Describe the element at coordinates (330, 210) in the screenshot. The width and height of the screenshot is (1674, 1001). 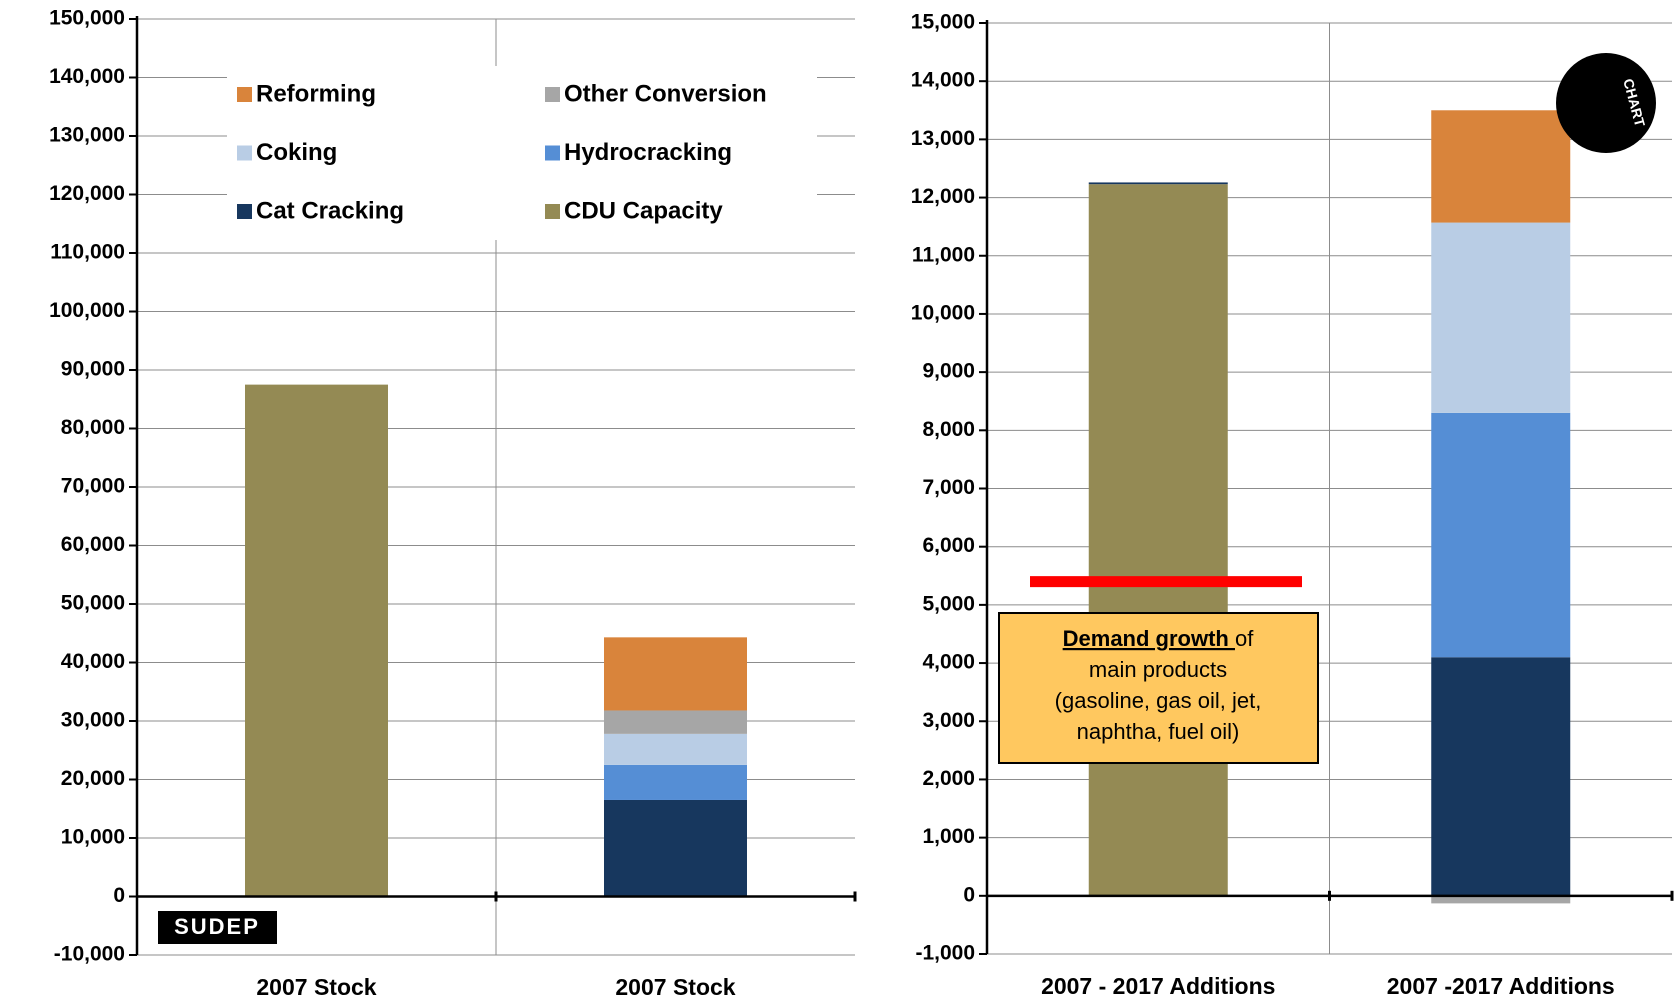
I see `legend-label: Cat Cracking` at that location.